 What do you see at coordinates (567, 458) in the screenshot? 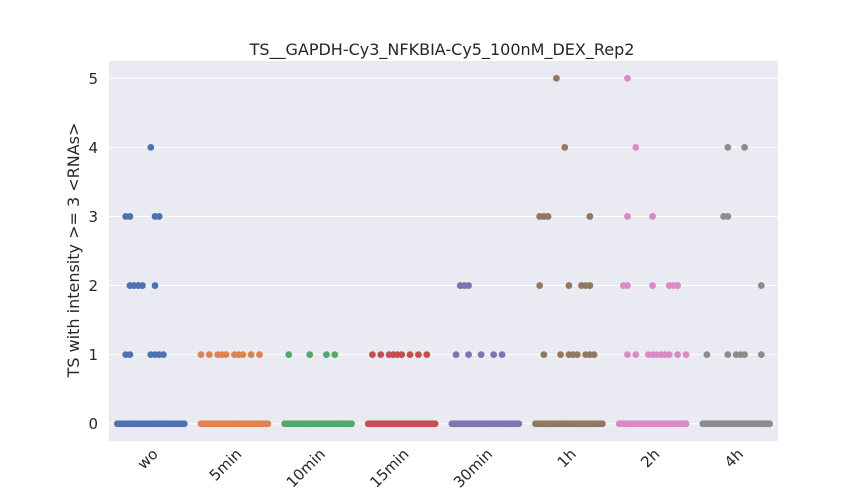
I see `x-tick-label: 1h` at bounding box center [567, 458].